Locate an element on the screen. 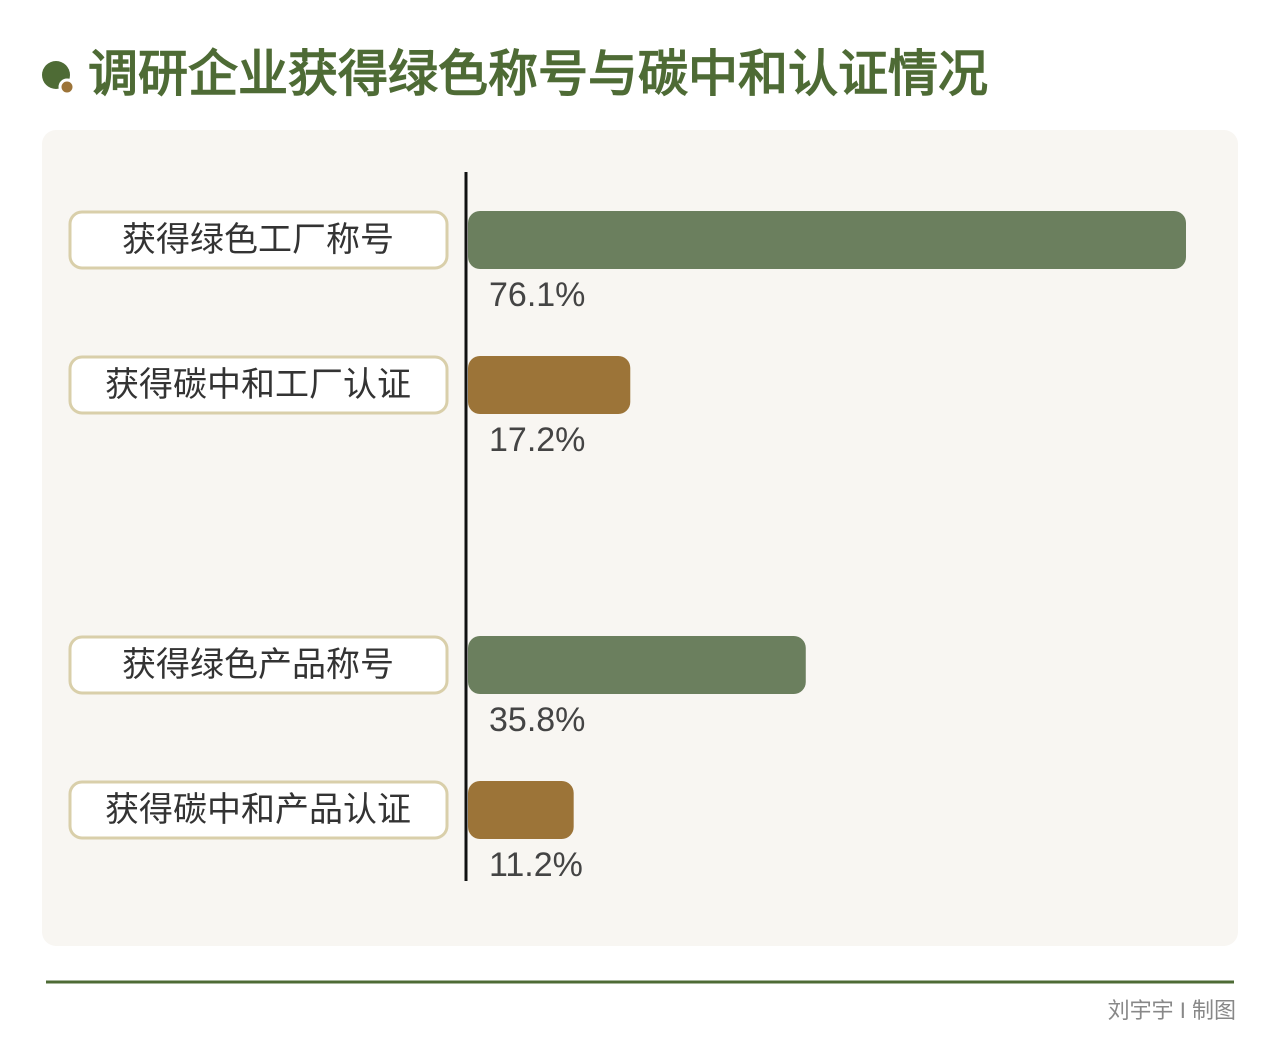 The width and height of the screenshot is (1280, 1049). chart-title: 调研企业获得绿色称号与碳中和认证情况 is located at coordinates (538, 74).